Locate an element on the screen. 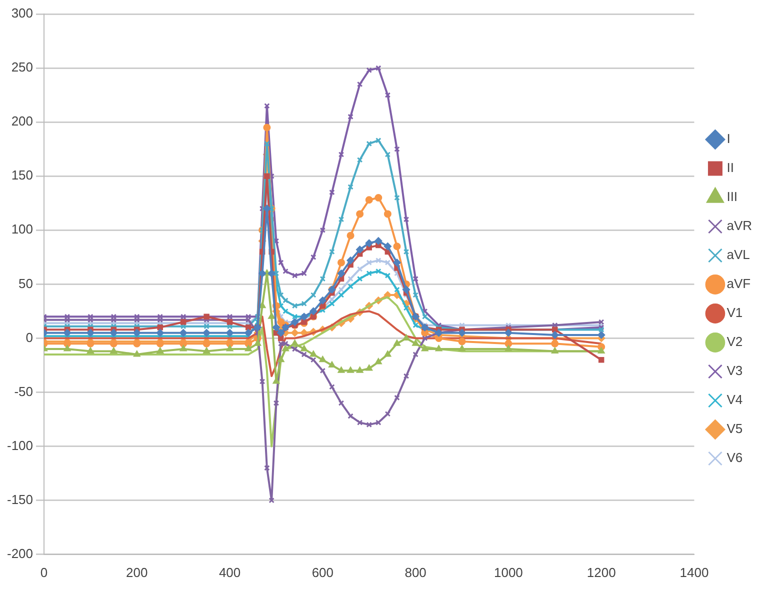  x-tick-label: 0 is located at coordinates (44, 572).